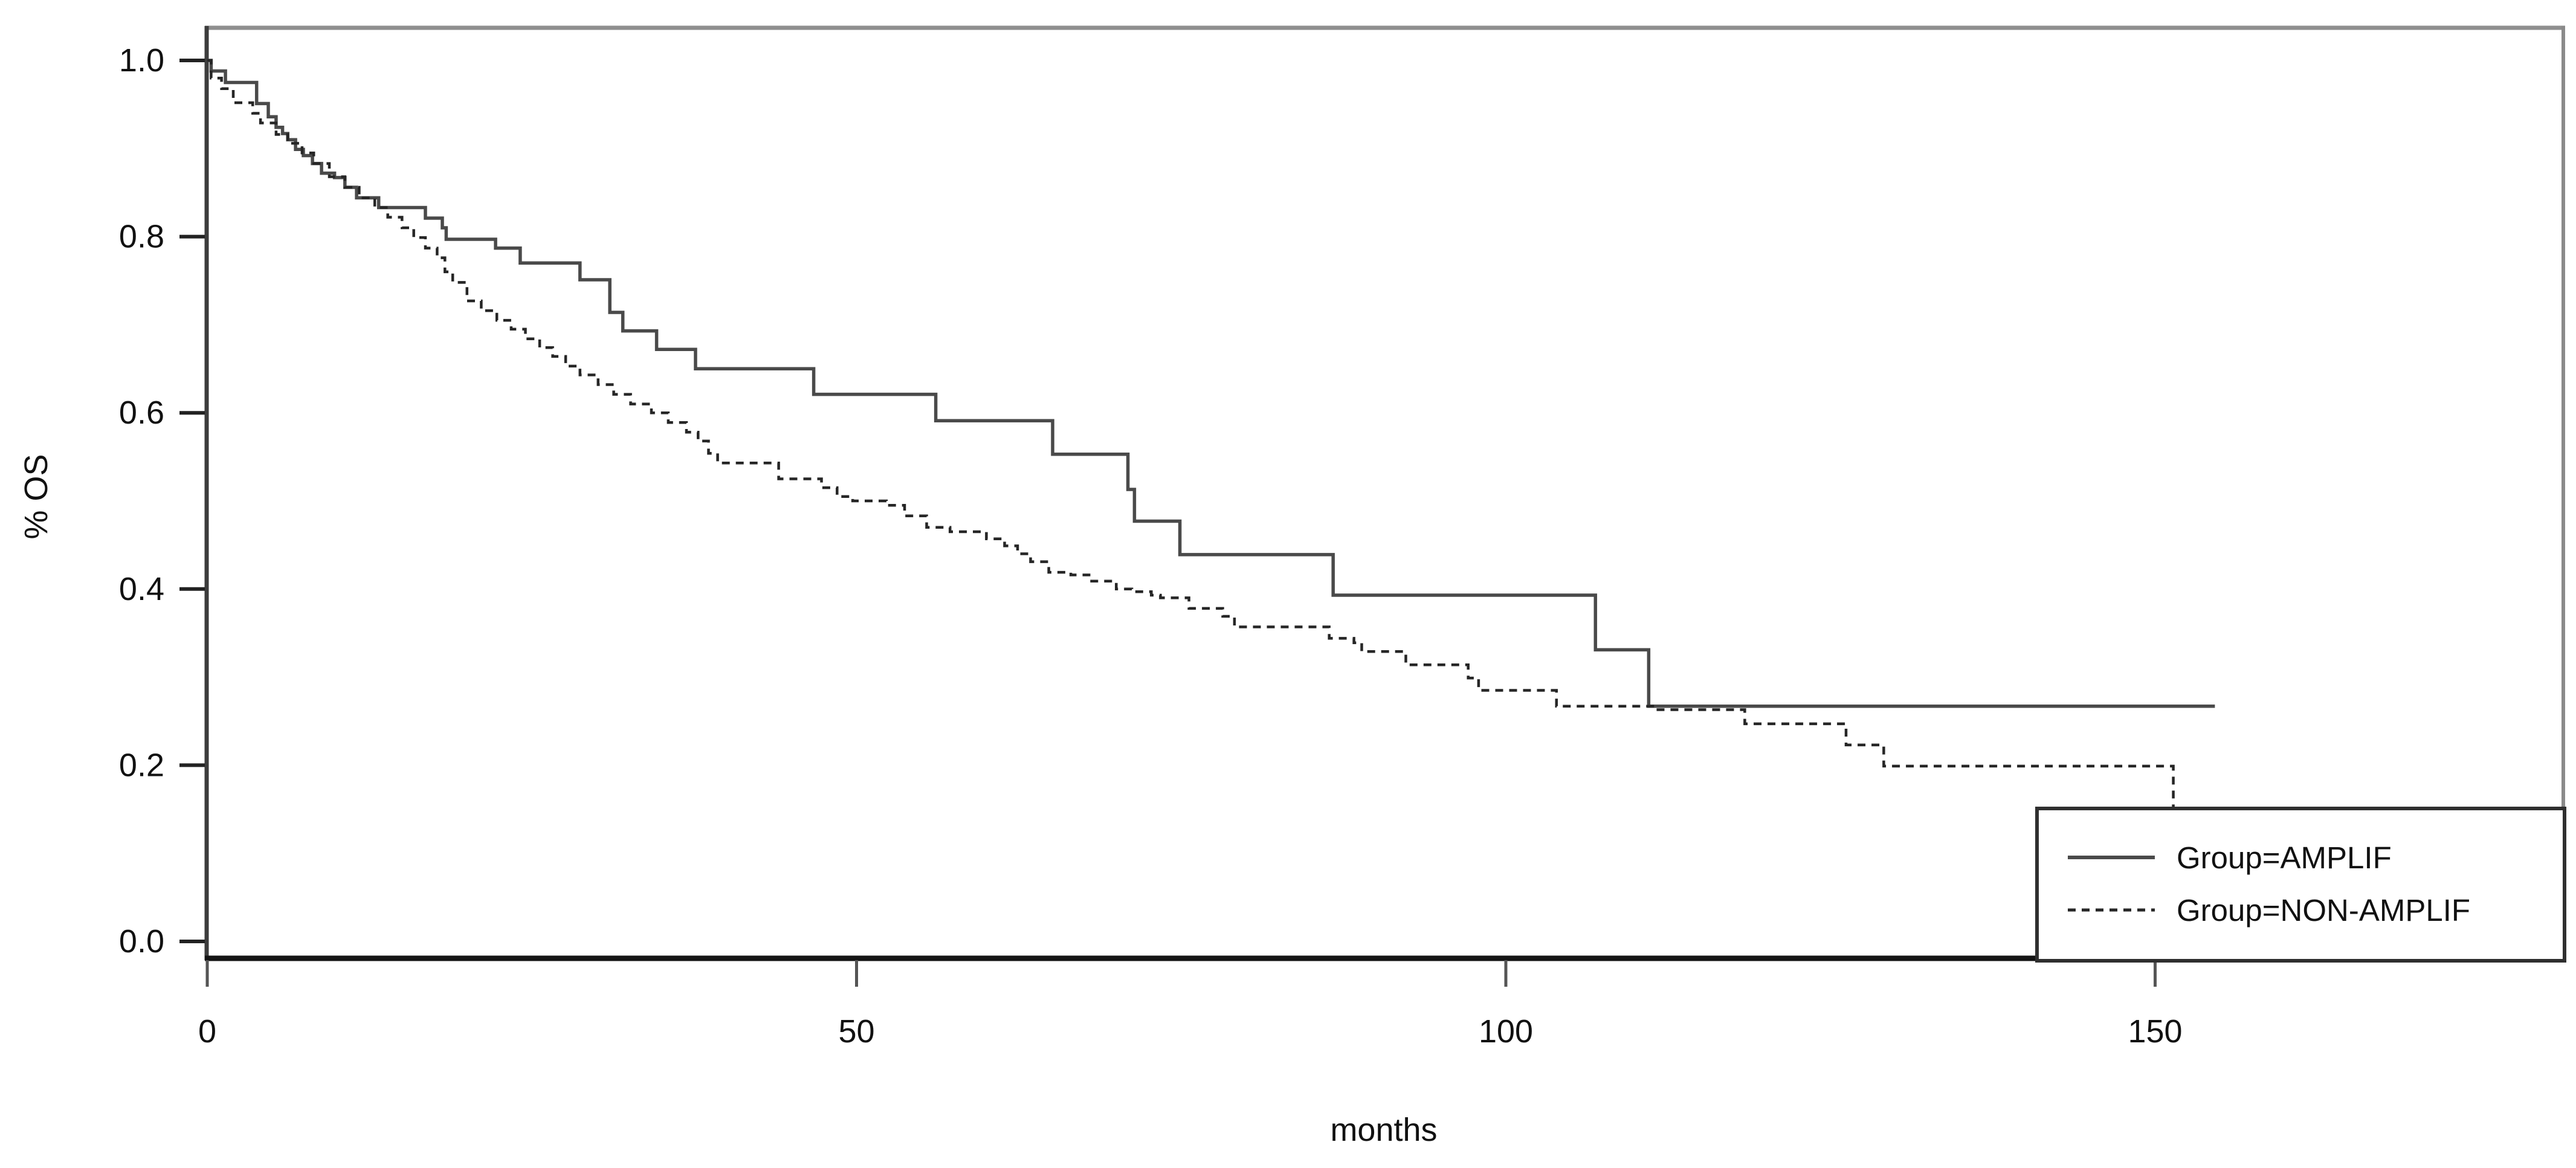 The image size is (2576, 1168). What do you see at coordinates (1190, 1005) in the screenshot?
I see `x-axis-ticks: 0 50 100 150` at bounding box center [1190, 1005].